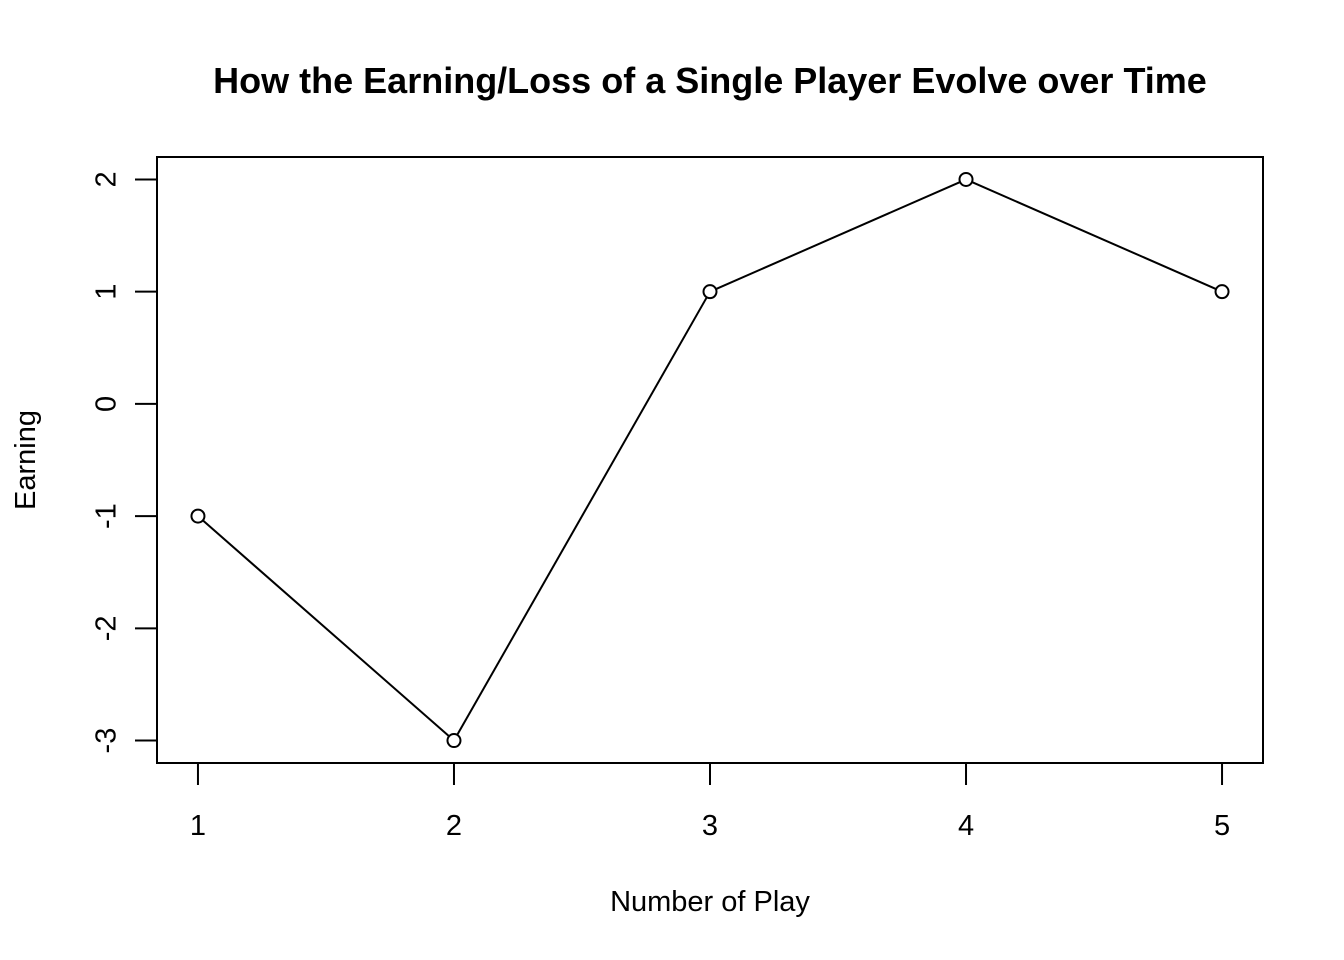  What do you see at coordinates (710, 902) in the screenshot?
I see `x-axis-label: Number of Play` at bounding box center [710, 902].